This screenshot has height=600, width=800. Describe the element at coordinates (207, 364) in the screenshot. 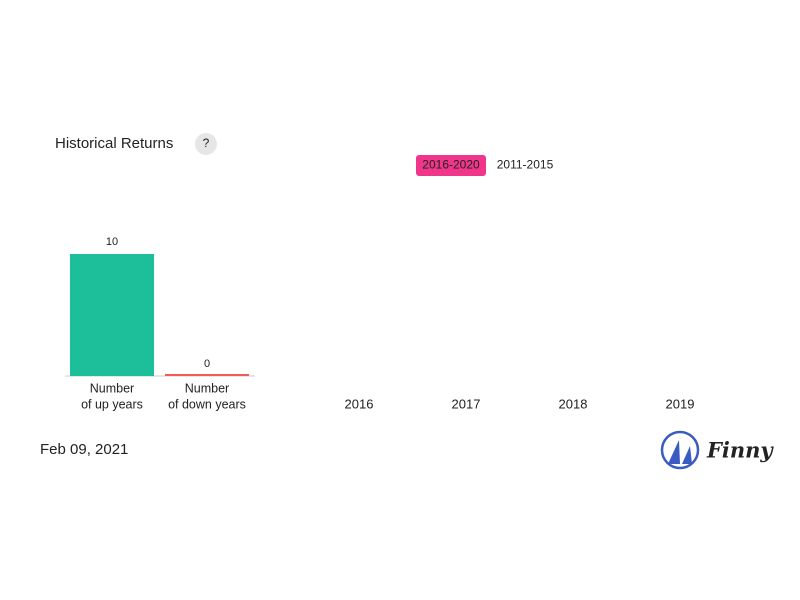

I see `value-label: 0` at that location.